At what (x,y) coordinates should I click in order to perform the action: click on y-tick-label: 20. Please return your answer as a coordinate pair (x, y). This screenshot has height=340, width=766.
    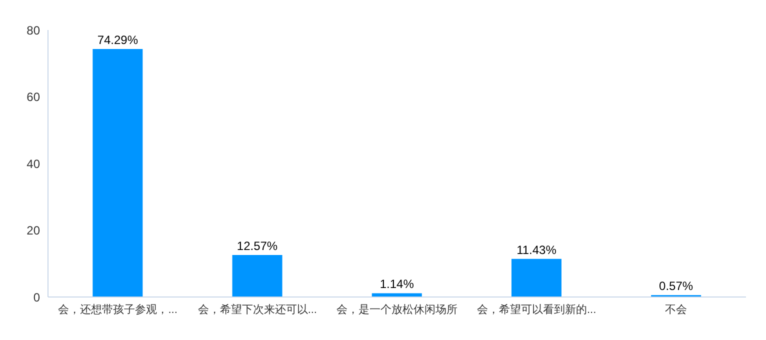
    Looking at the image, I should click on (33, 231).